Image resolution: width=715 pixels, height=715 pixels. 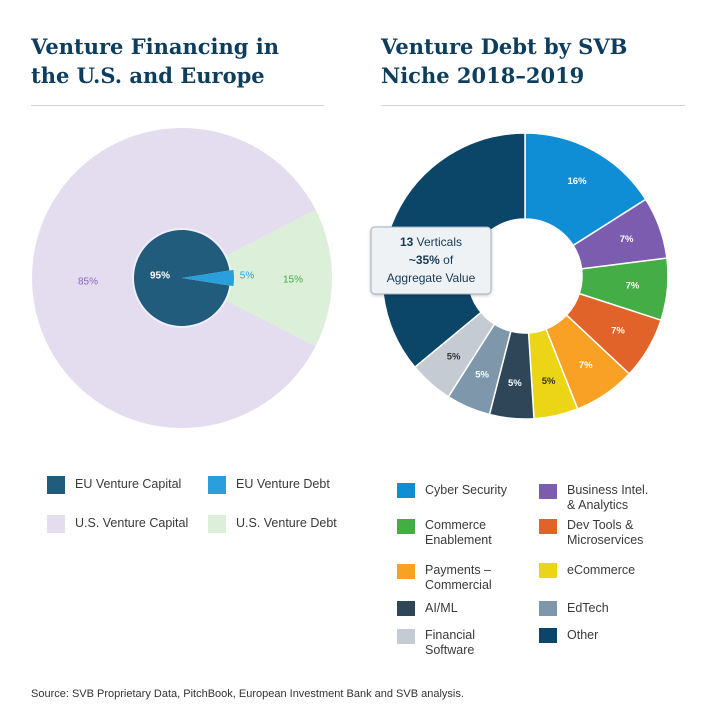 I want to click on legend-item-ecommerce: eCommerce, so click(x=587, y=570).